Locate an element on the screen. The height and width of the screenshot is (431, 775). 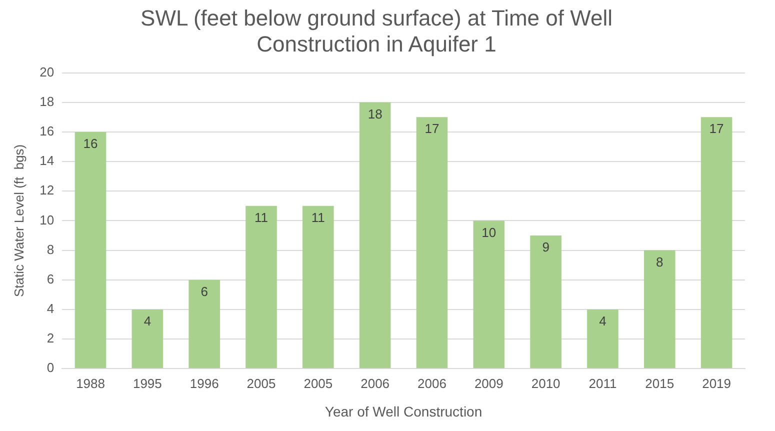
data-label: 6 is located at coordinates (204, 291).